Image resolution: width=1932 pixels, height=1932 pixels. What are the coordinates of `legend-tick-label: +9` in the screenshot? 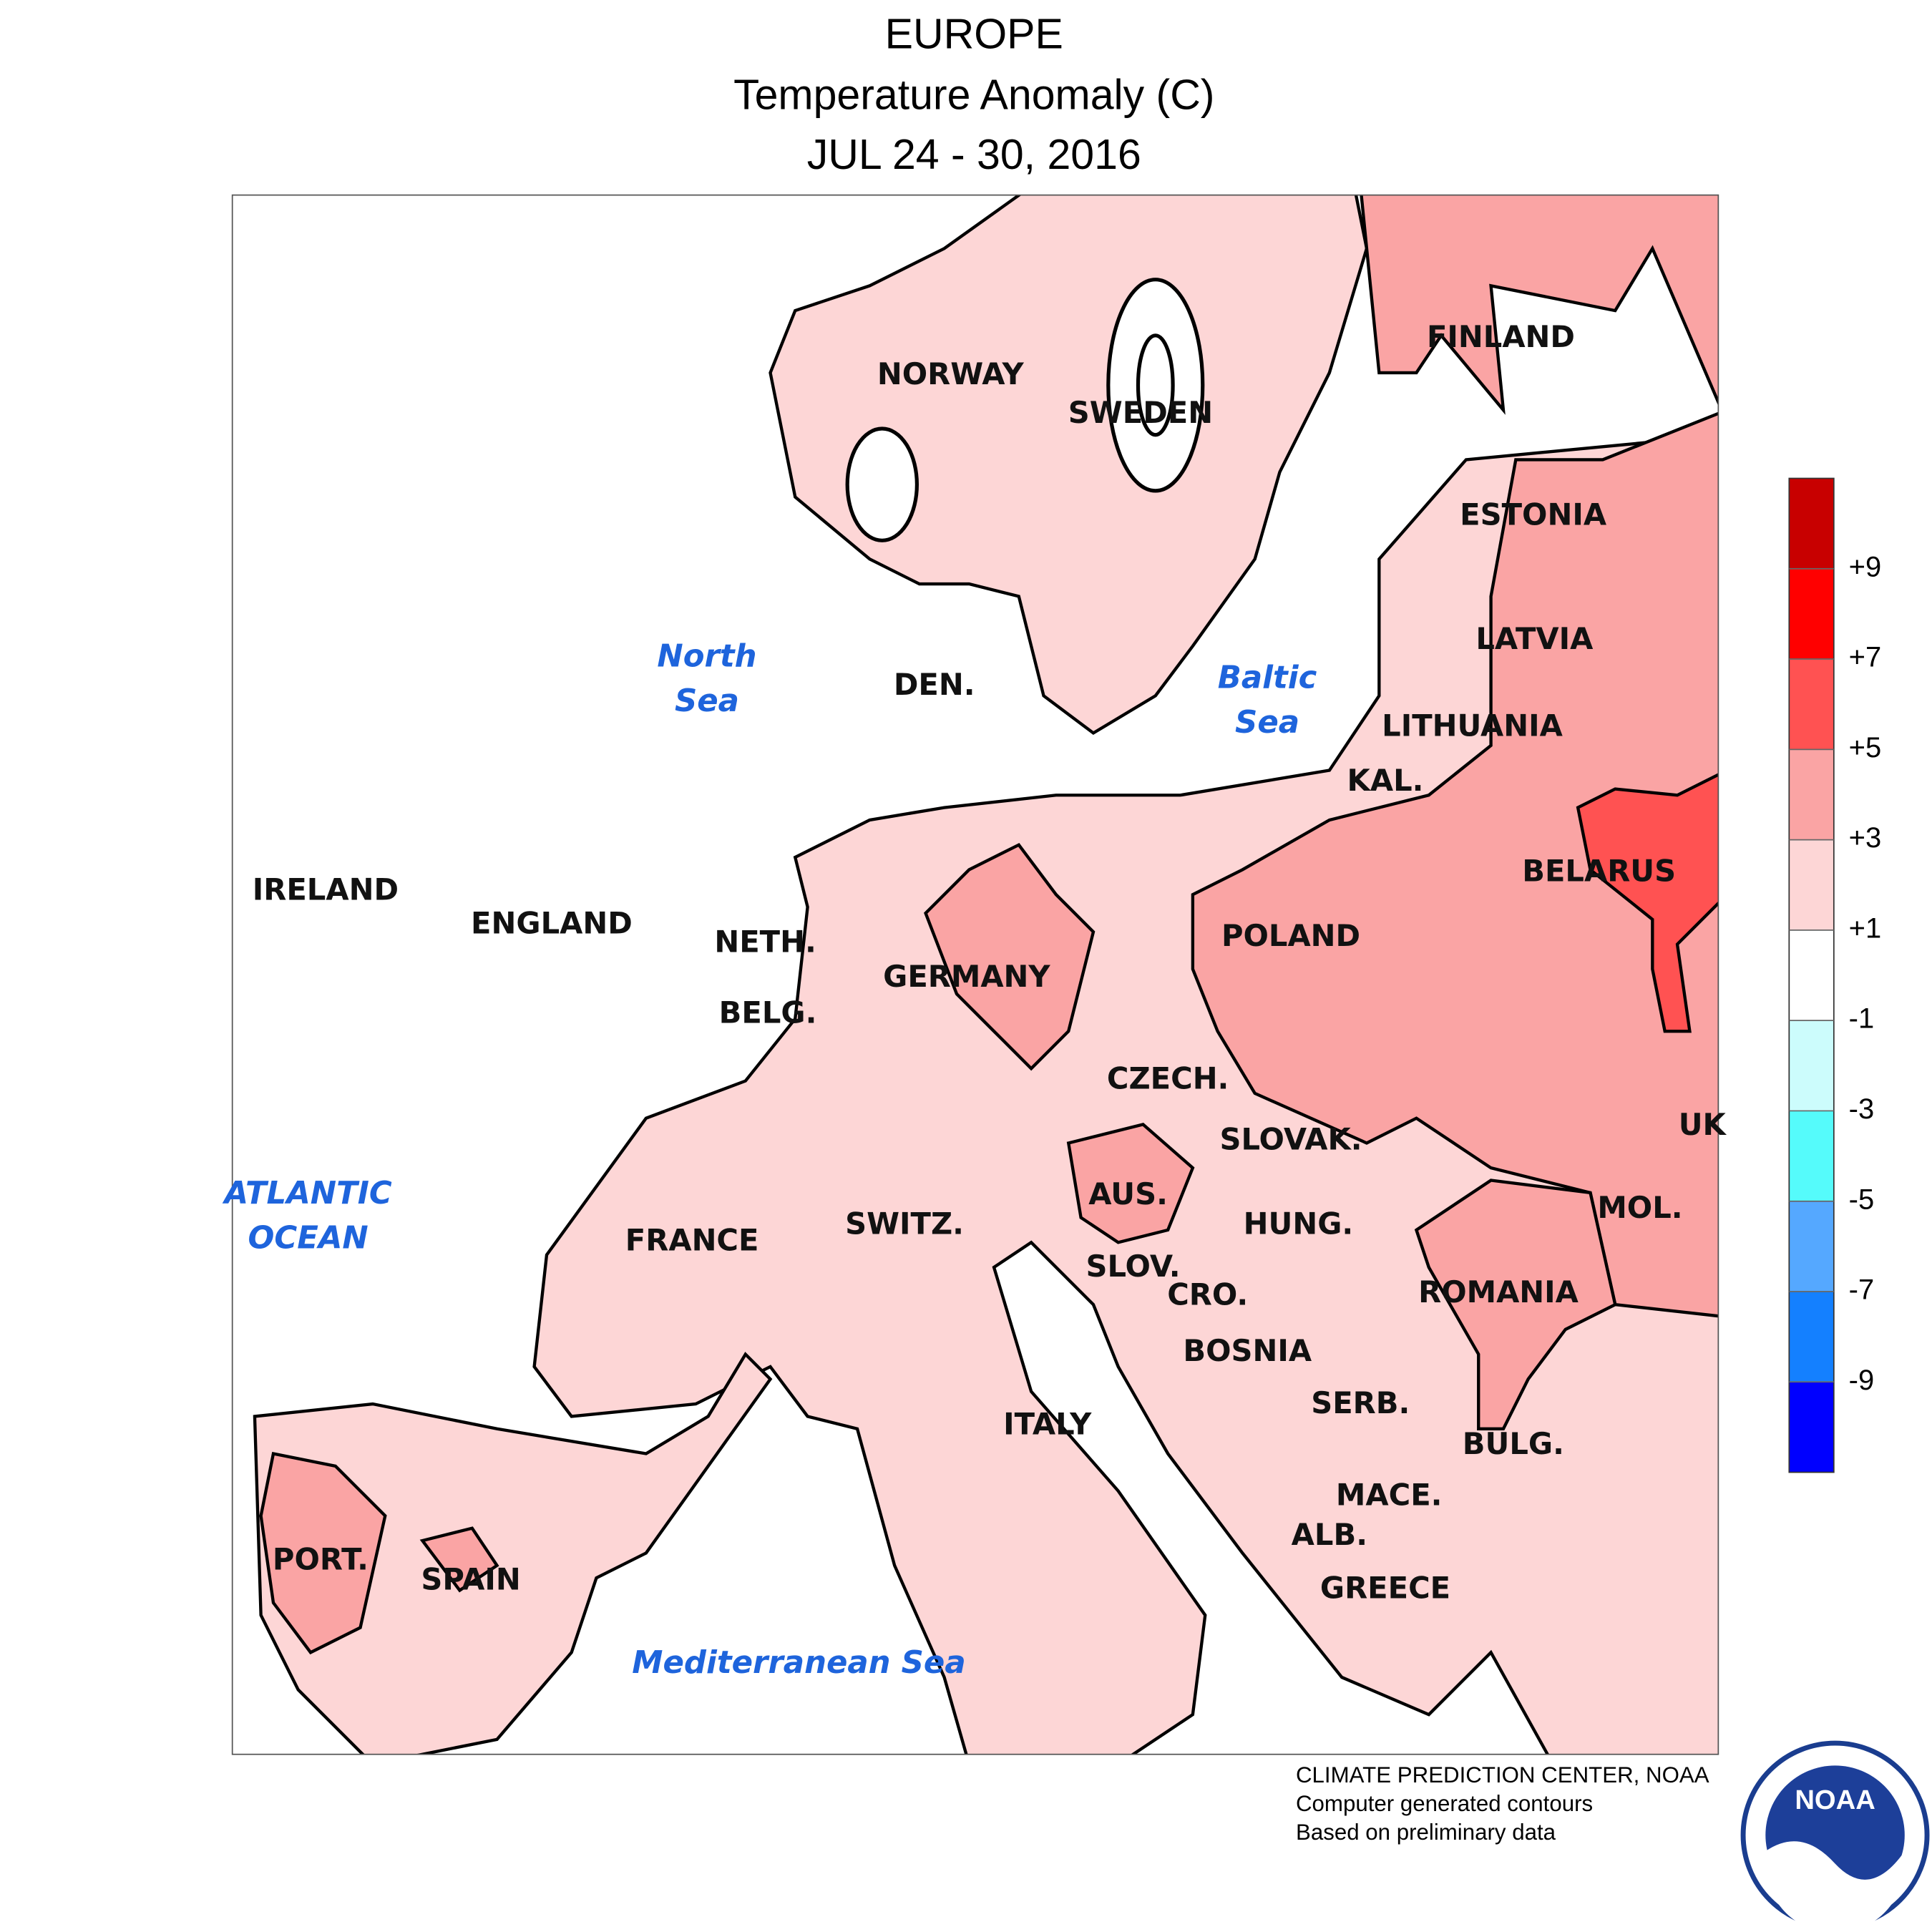 It's located at (1865, 566).